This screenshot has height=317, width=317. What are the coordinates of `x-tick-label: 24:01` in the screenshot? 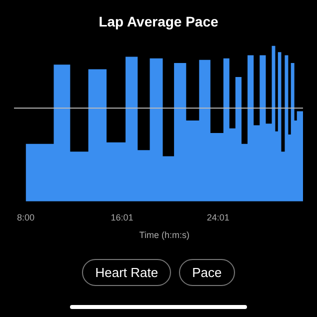 It's located at (218, 217).